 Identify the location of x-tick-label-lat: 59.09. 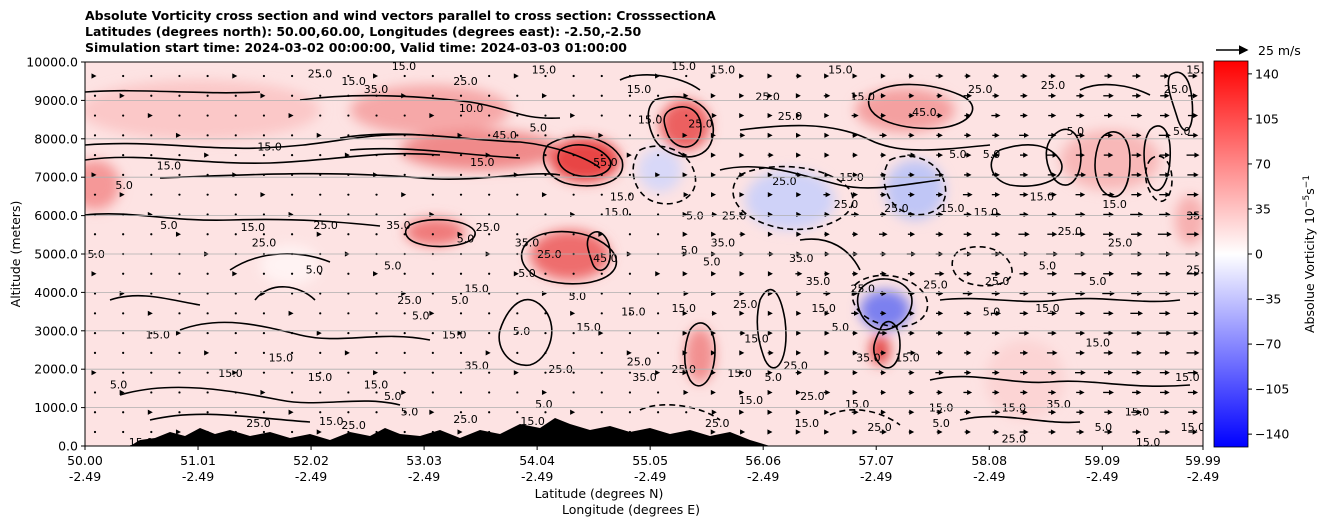
(1102, 460).